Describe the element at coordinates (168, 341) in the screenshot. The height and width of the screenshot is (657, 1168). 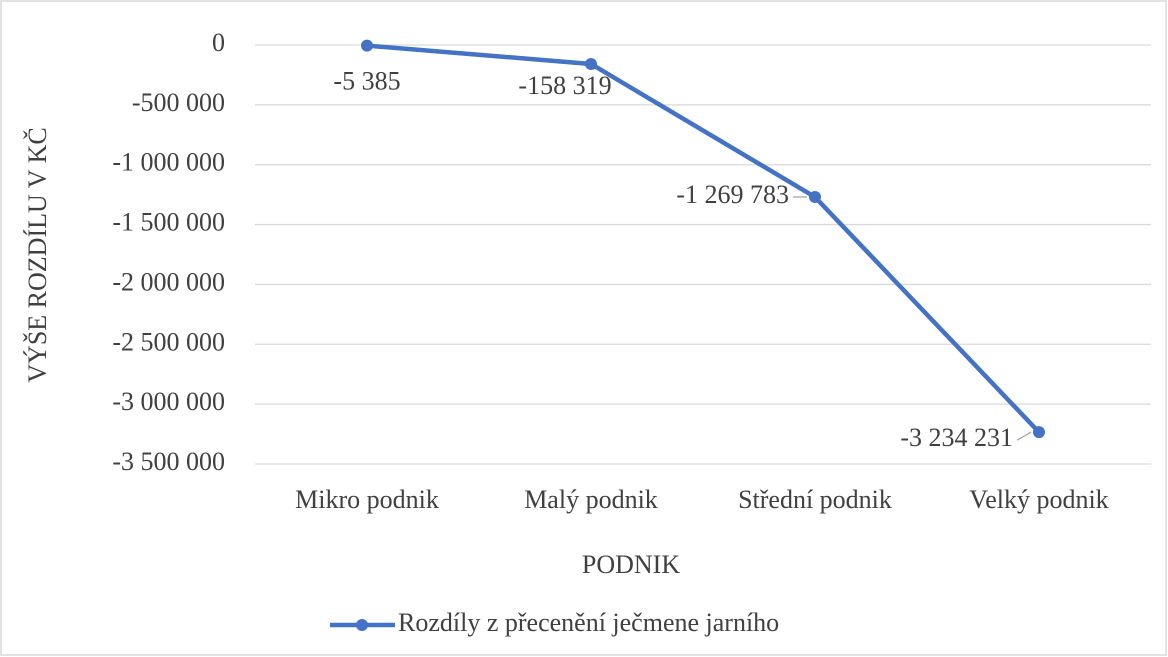
I see `y-tick-label: -2 500 000` at that location.